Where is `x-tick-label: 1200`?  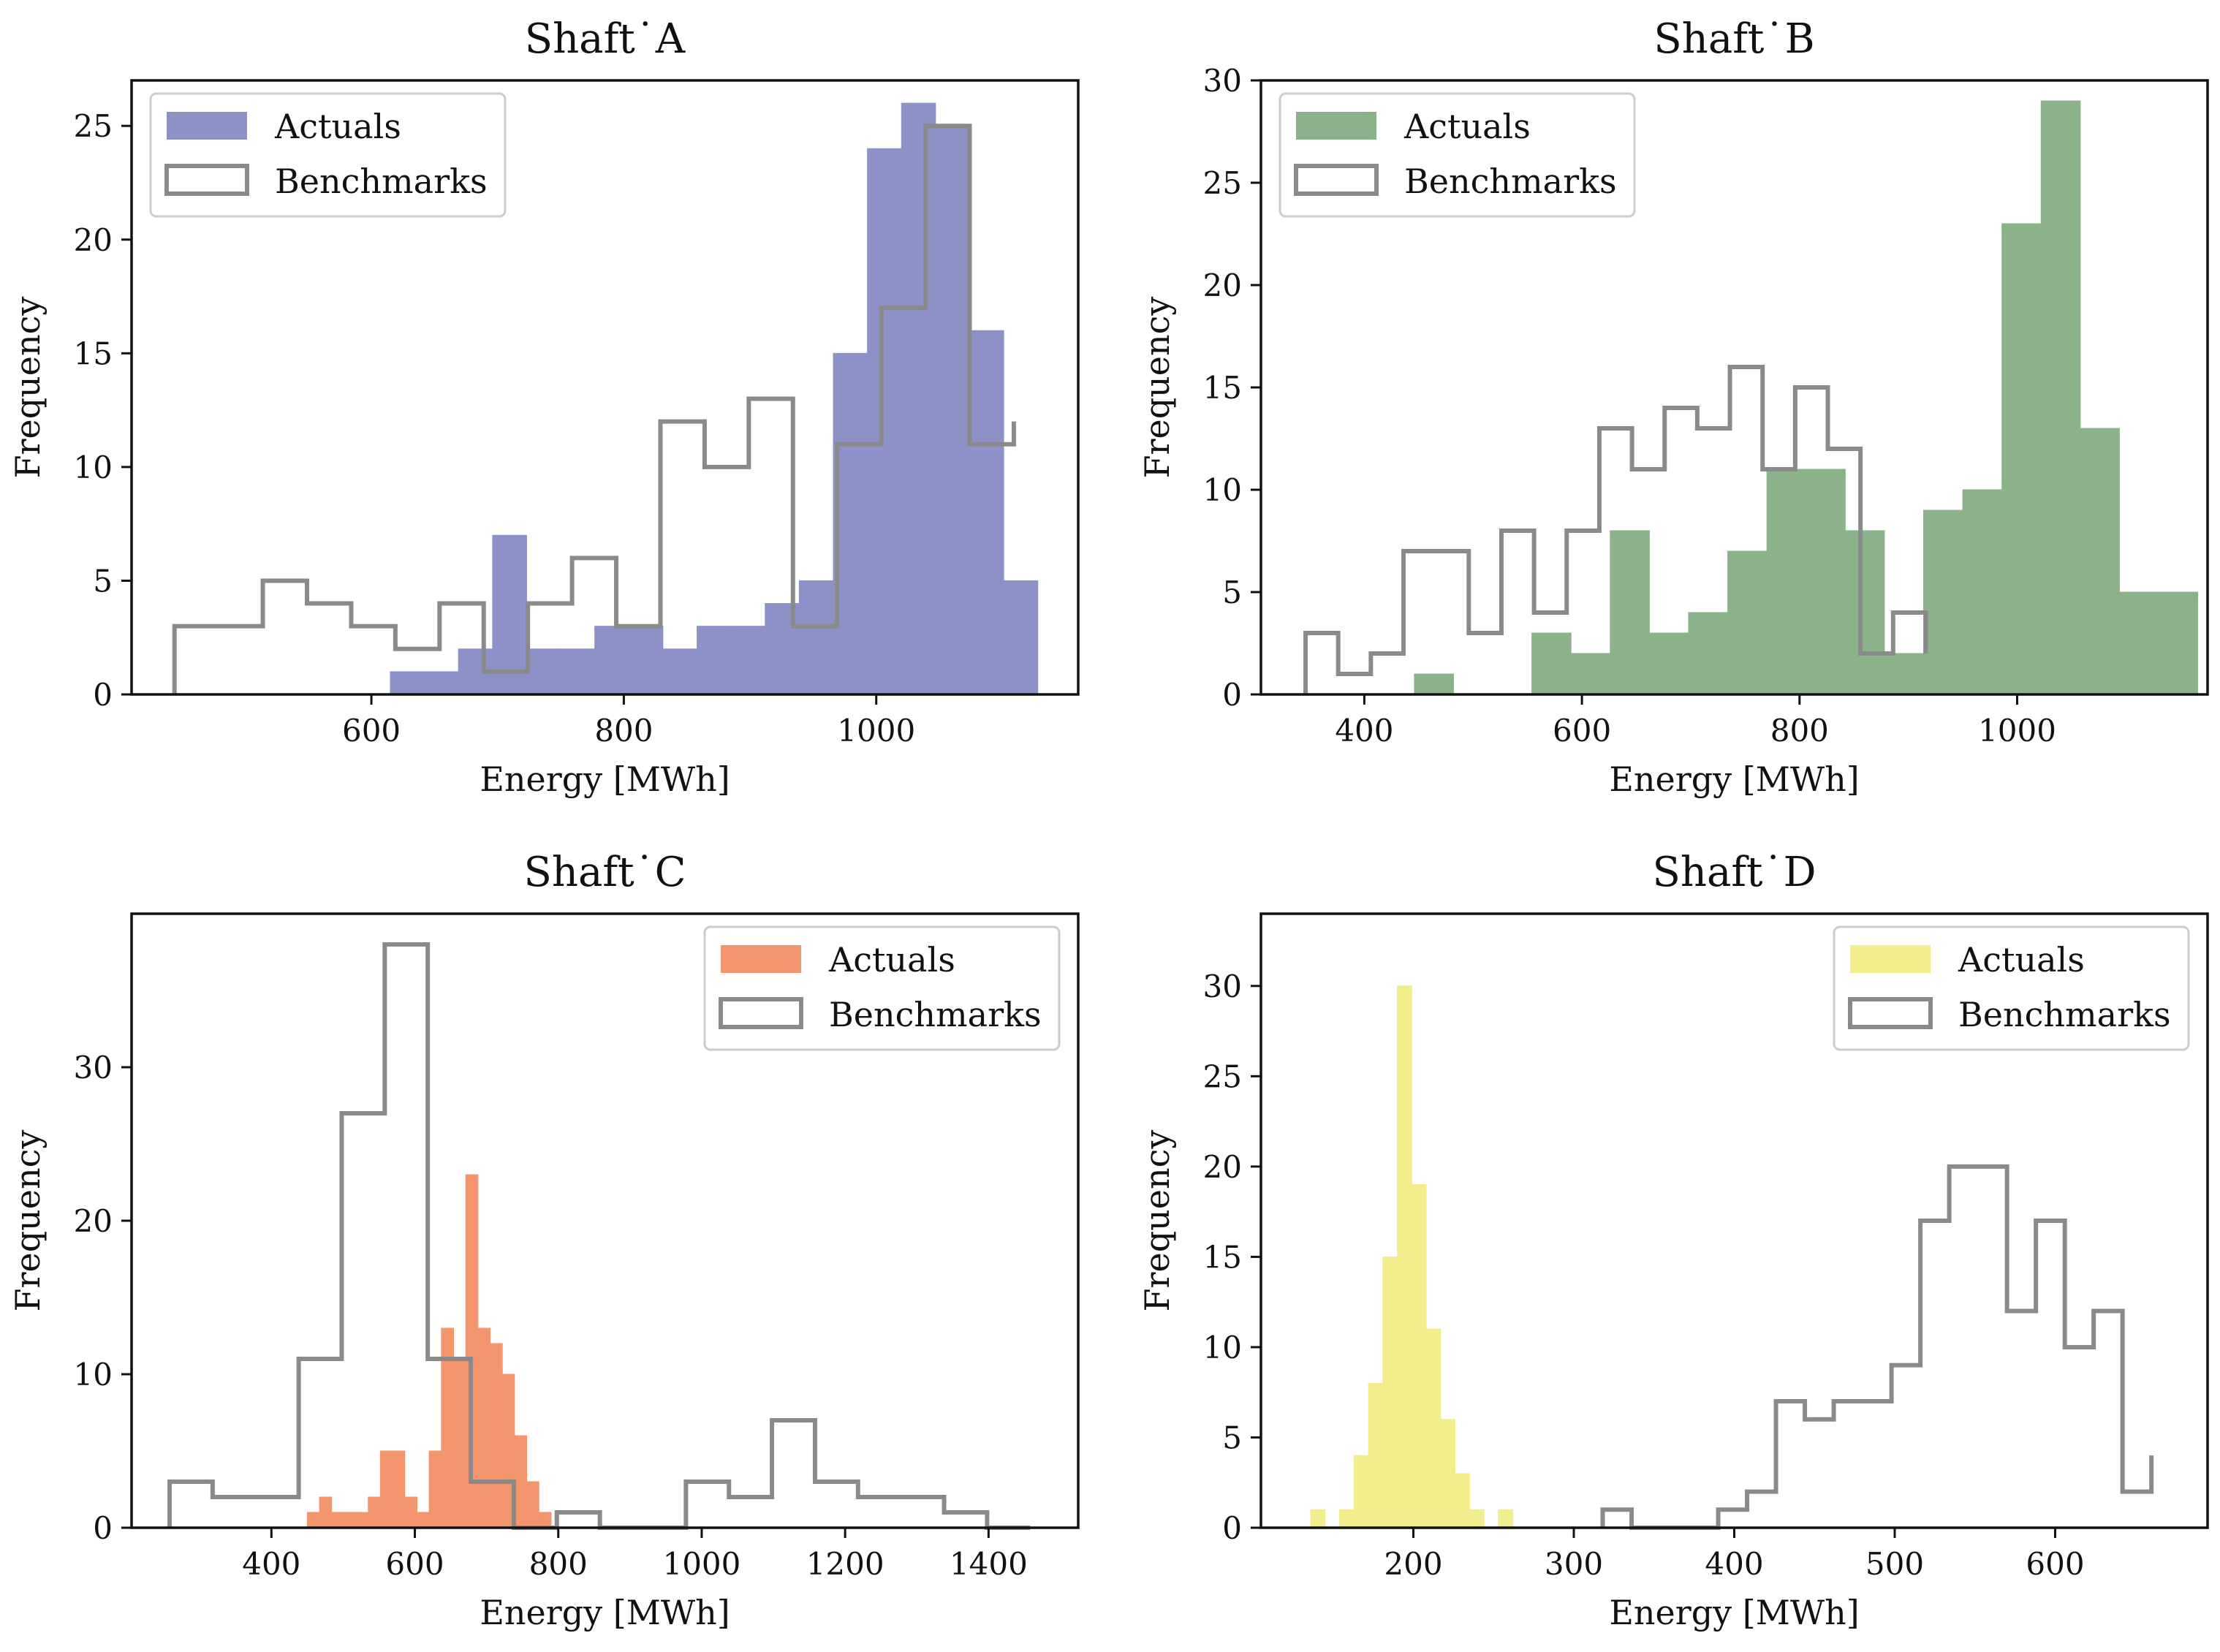 x-tick-label: 1200 is located at coordinates (845, 1564).